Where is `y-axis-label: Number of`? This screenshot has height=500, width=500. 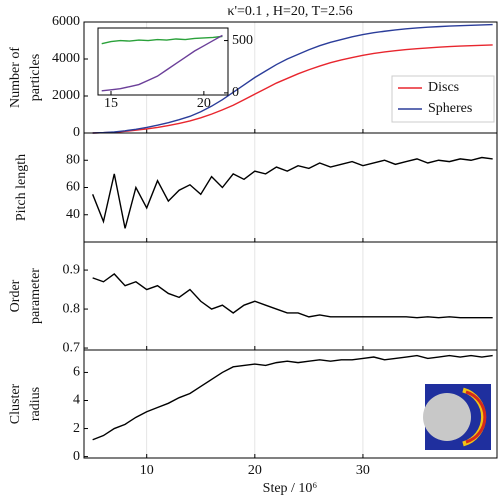
y-axis-label: Number of is located at coordinates (15, 77).